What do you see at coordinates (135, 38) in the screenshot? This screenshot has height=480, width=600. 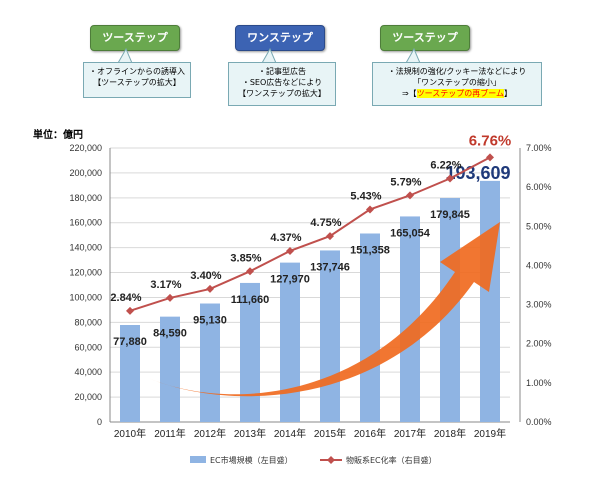 I see `flow-step-1: ツーステップ` at bounding box center [135, 38].